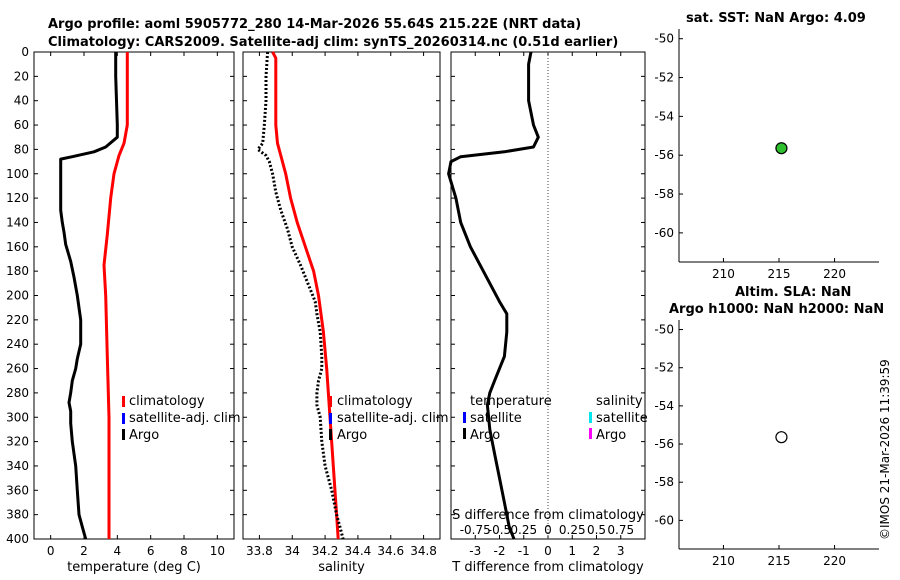 This screenshot has height=580, width=900. Describe the element at coordinates (590, 417) in the screenshot. I see `diff-legend-s-satellite-swatch` at that location.